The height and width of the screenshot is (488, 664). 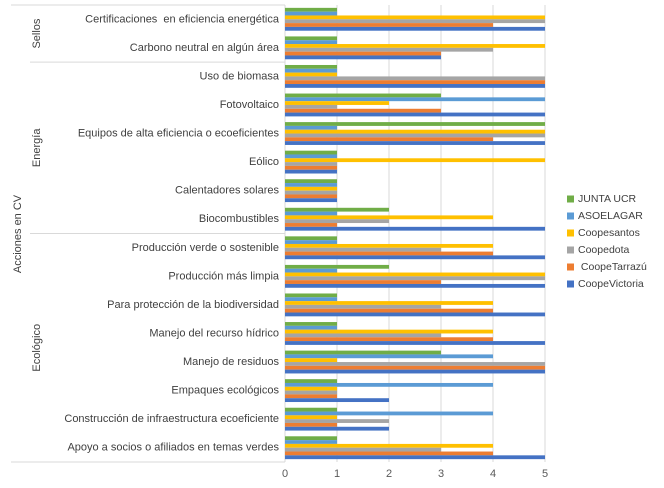 What do you see at coordinates (37, 147) in the screenshot?
I see `group-label-energia: Energía` at bounding box center [37, 147].